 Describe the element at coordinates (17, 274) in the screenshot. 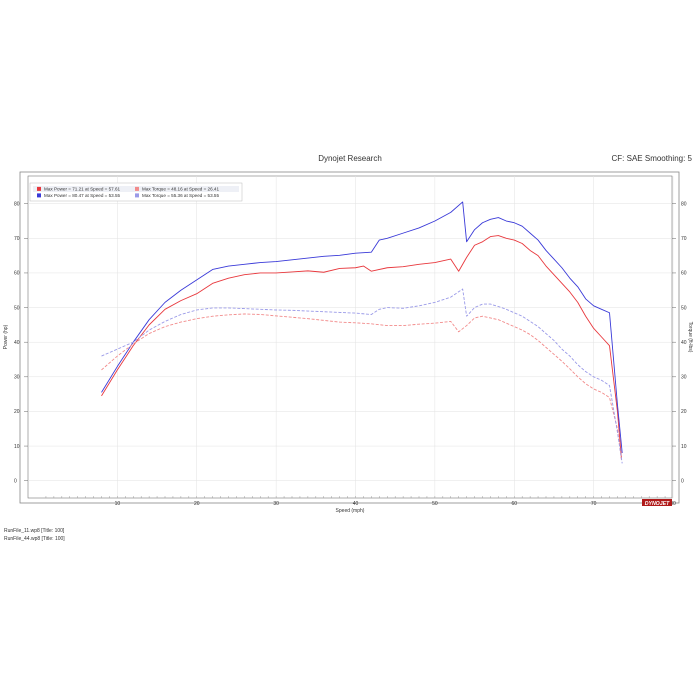

I see `y-tick-label-left: 60` at that location.